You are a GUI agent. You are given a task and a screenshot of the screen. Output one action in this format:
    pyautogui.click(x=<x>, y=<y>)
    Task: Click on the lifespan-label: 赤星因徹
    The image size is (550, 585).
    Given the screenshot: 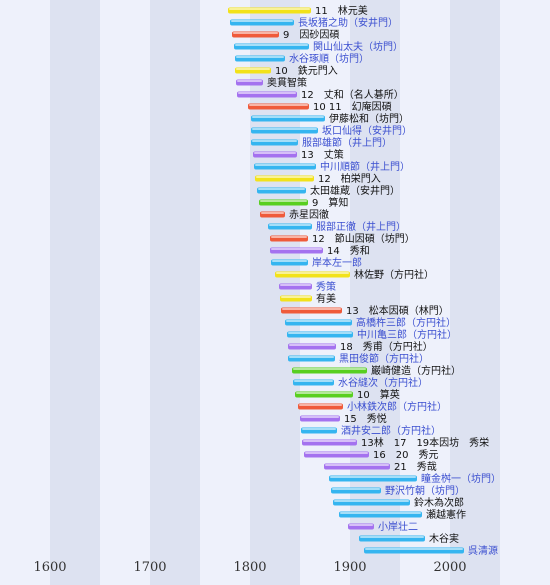 What is the action you would take?
    pyautogui.click(x=309, y=214)
    